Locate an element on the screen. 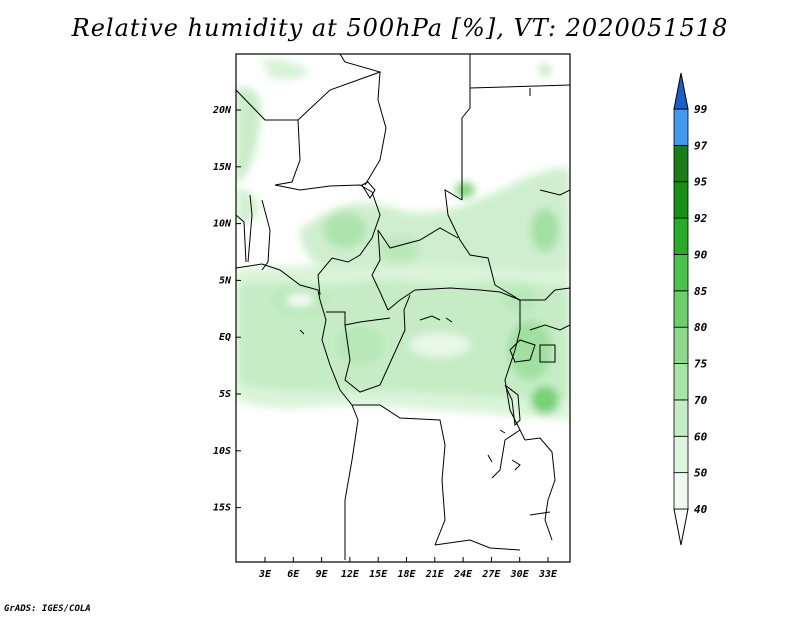 The image size is (800, 618). lon-label: 27E is located at coordinates (491, 574).